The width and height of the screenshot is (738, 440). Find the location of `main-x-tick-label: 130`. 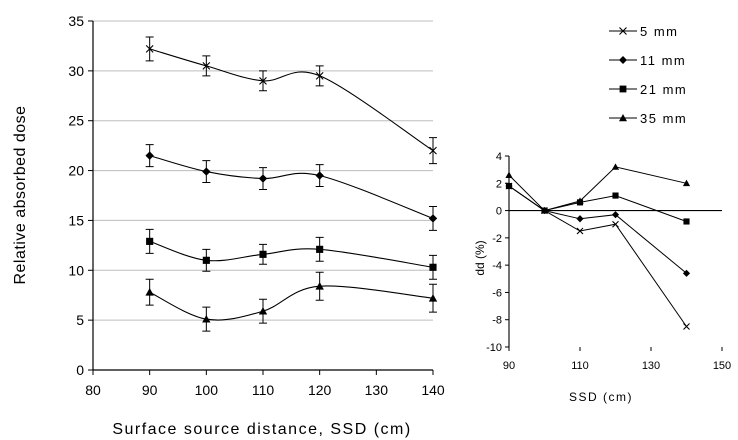

main-x-tick-label: 130 is located at coordinates (377, 390).